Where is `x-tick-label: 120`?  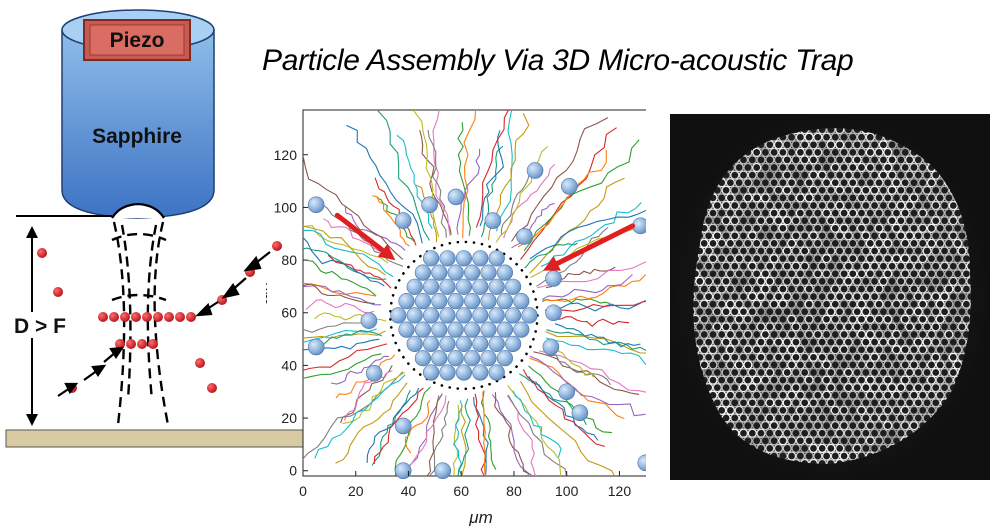 x-tick-label: 120 is located at coordinates (620, 491).